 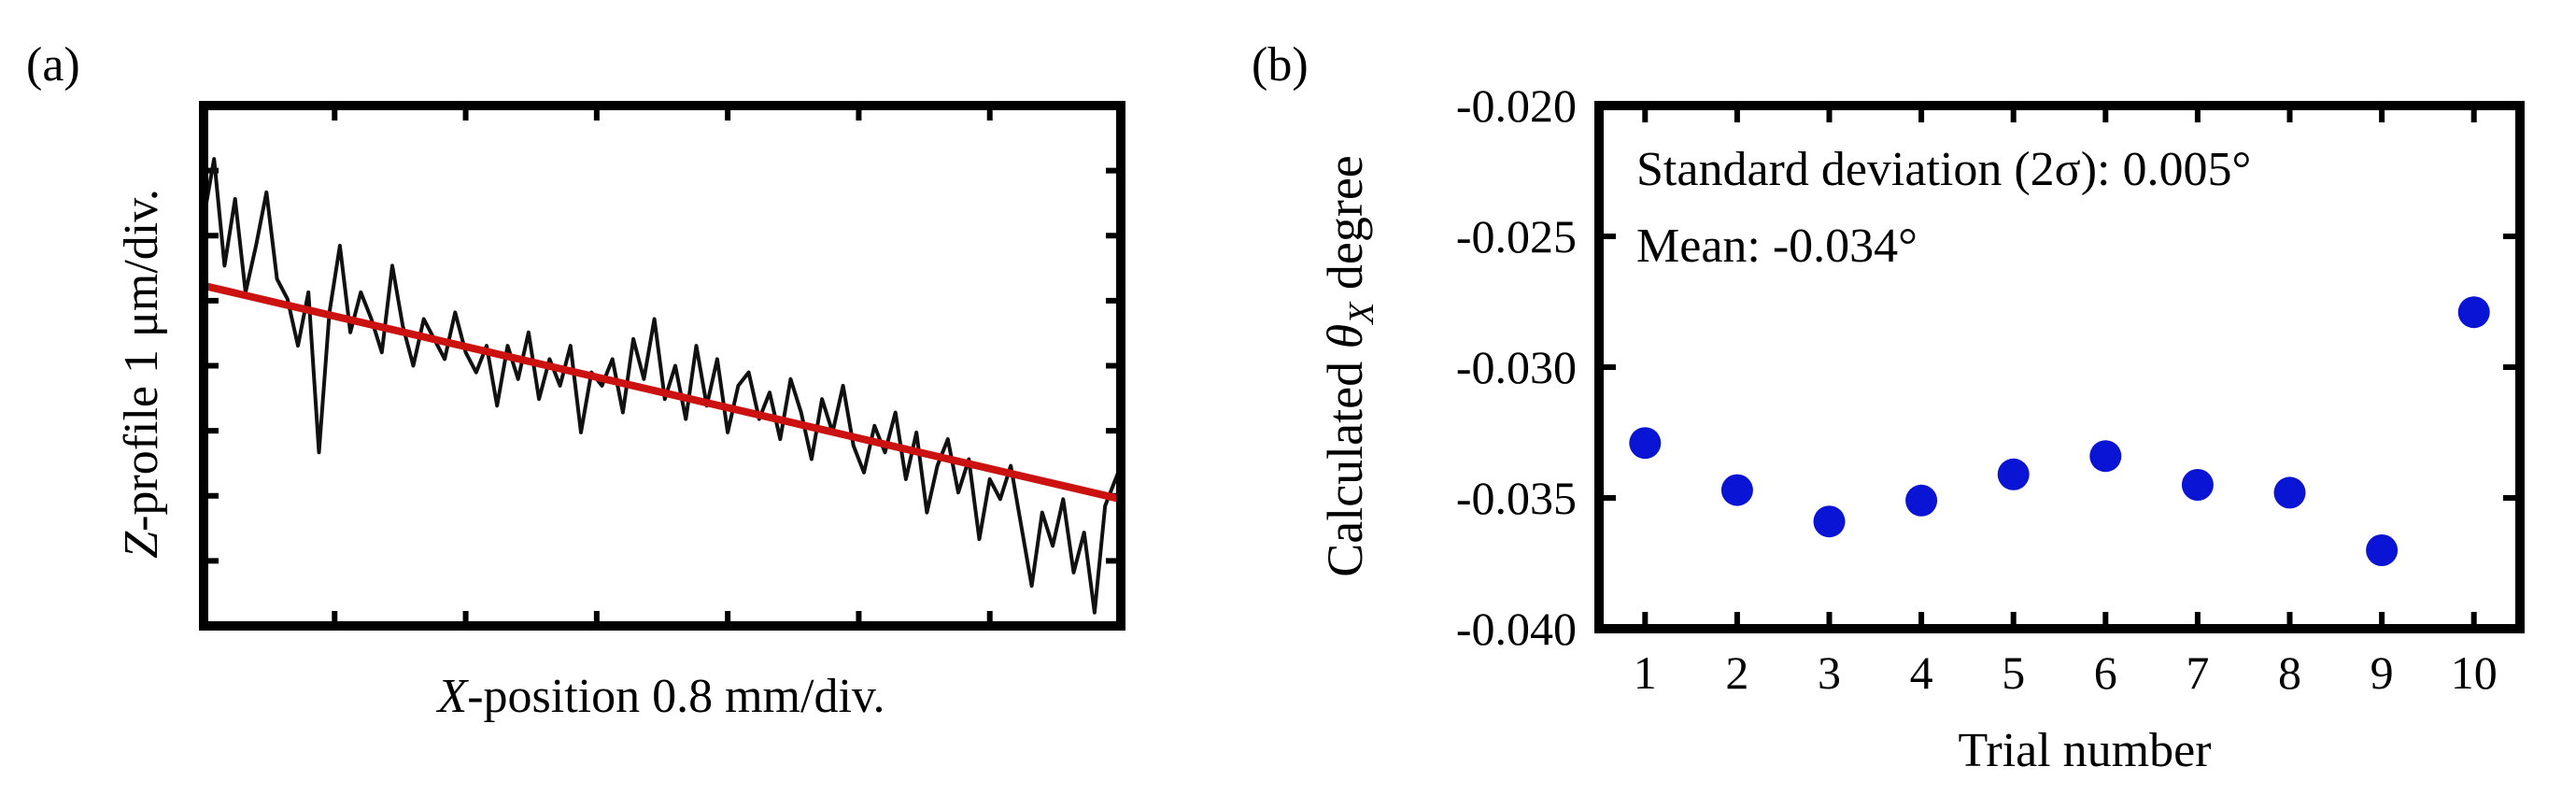 What do you see at coordinates (1280, 65) in the screenshot?
I see `panel-b-label: (b)` at bounding box center [1280, 65].